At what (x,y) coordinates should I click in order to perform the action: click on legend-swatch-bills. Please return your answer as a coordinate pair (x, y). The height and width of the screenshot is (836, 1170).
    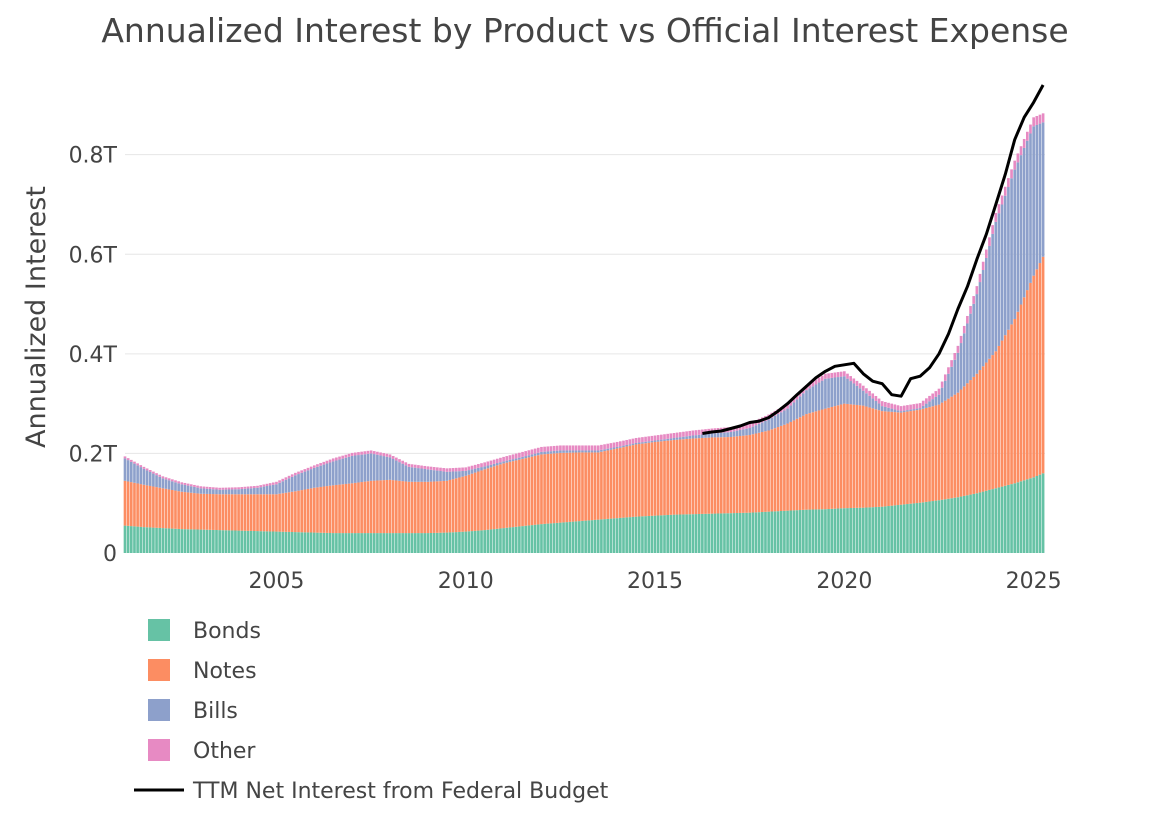
    Looking at the image, I should click on (159, 710).